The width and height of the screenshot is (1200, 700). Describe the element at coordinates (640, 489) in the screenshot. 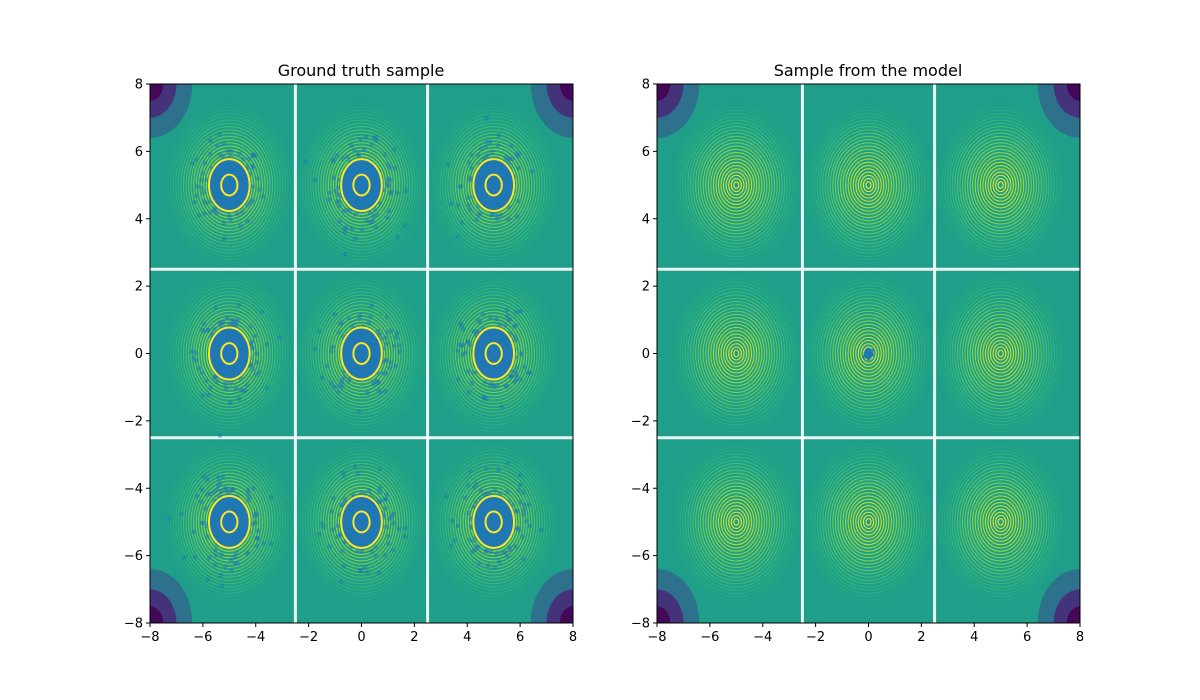

I see `y-tick-label: −4` at that location.